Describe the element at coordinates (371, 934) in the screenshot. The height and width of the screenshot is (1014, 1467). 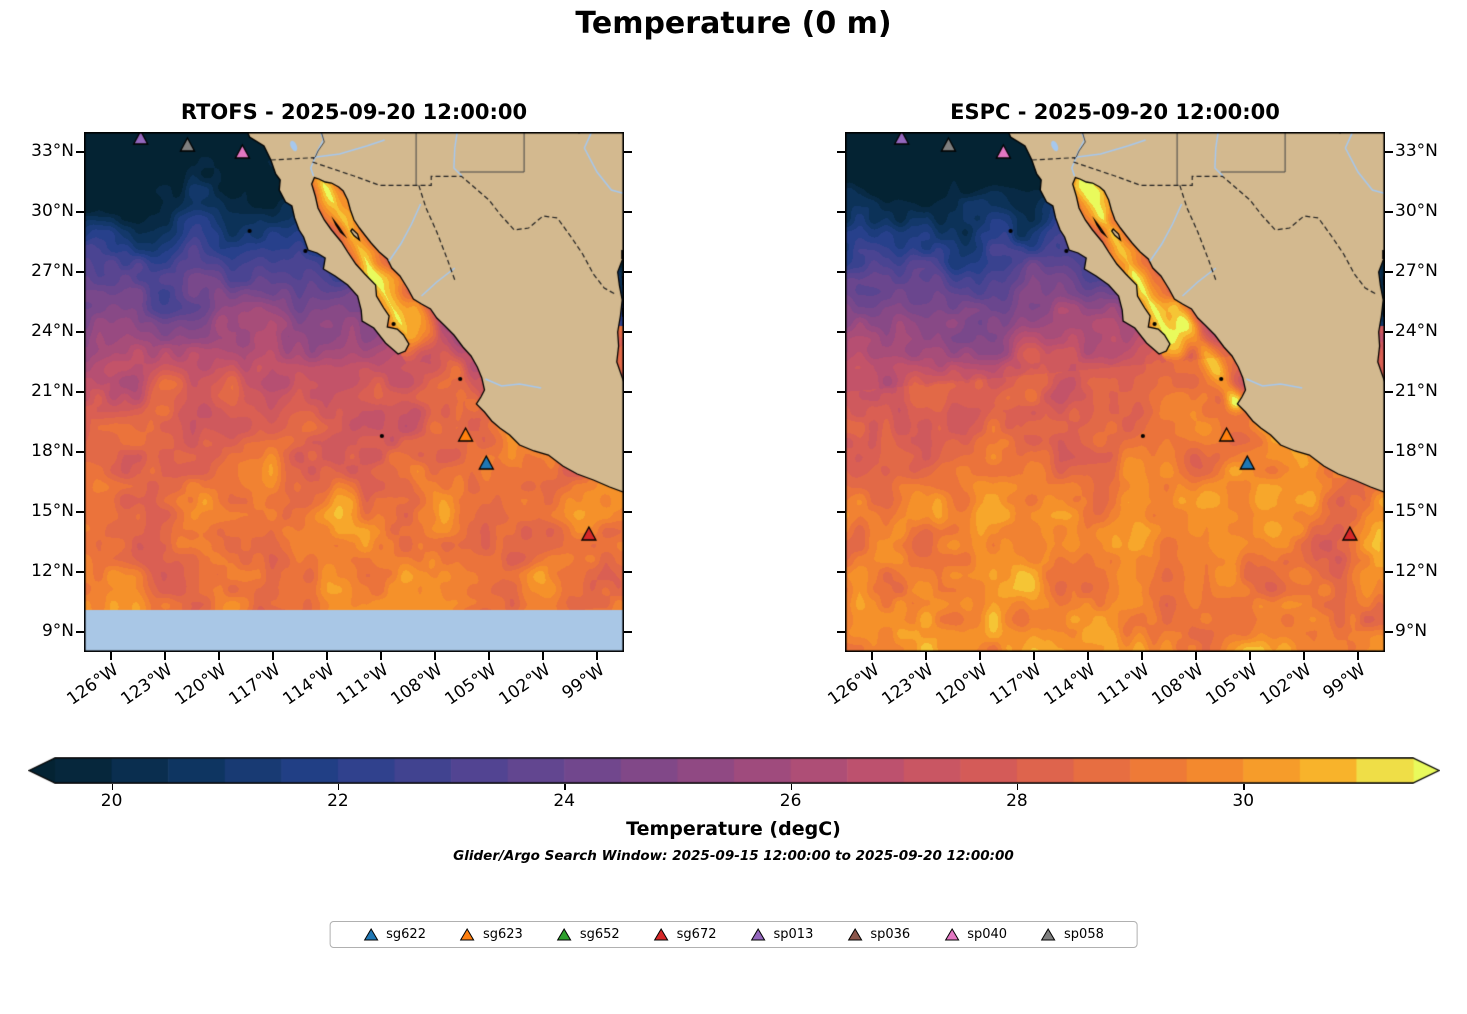
I see `sg622-triangle-marker-icon` at that location.